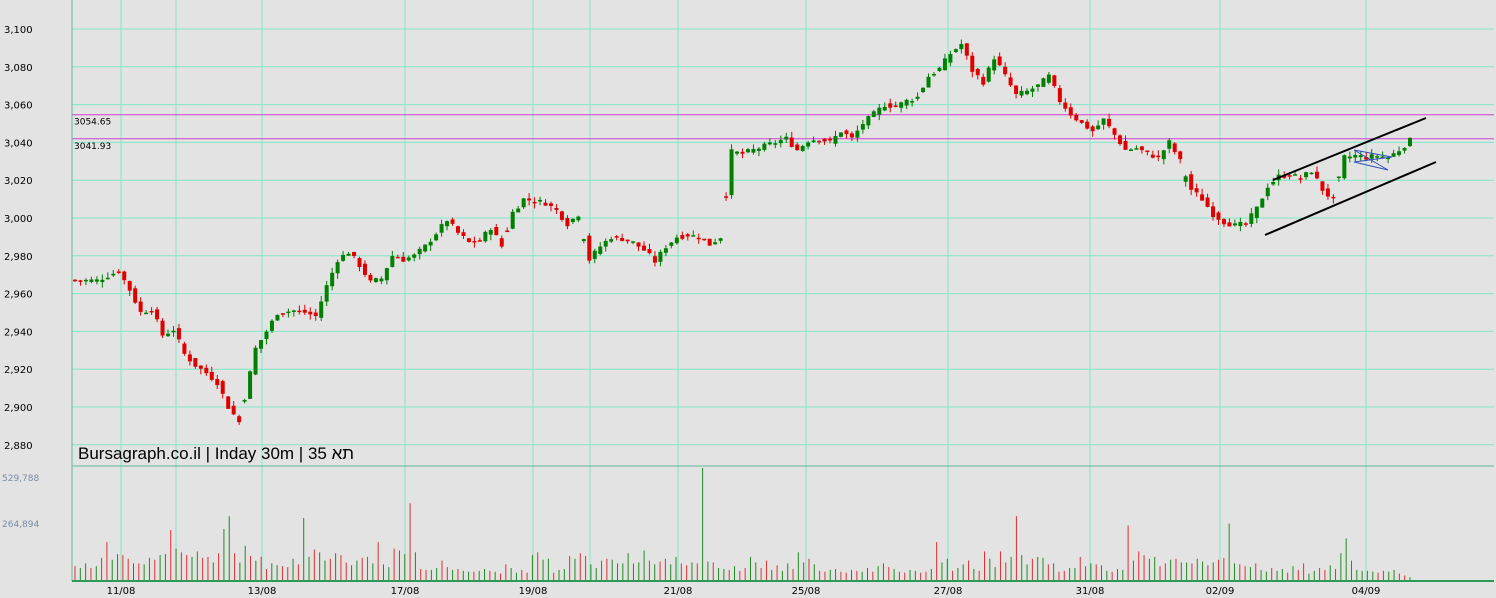  I want to click on volume-tick-label: 264,894, so click(20, 525).